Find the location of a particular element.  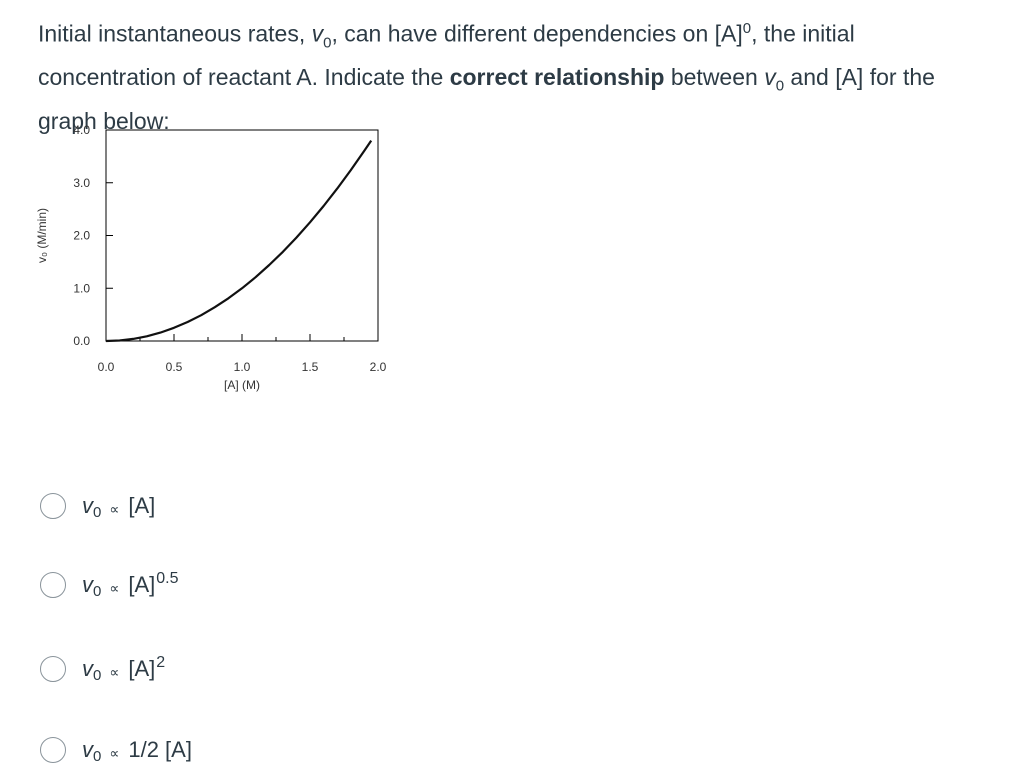

x-tick-label: 0.5 is located at coordinates (174, 367).